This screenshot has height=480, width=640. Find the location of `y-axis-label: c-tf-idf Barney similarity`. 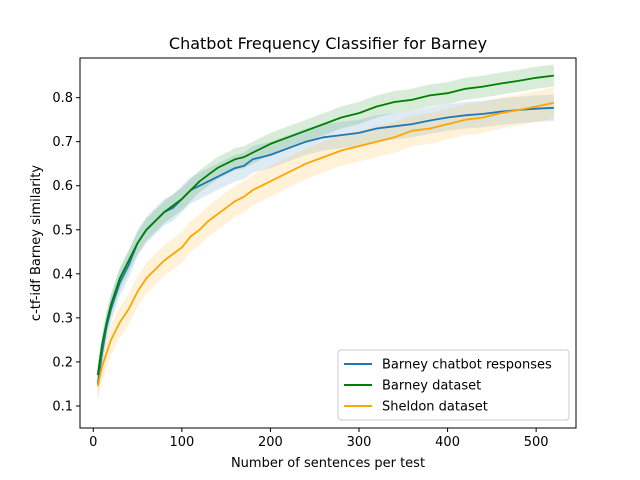

y-axis-label: c-tf-idf Barney similarity is located at coordinates (36, 243).